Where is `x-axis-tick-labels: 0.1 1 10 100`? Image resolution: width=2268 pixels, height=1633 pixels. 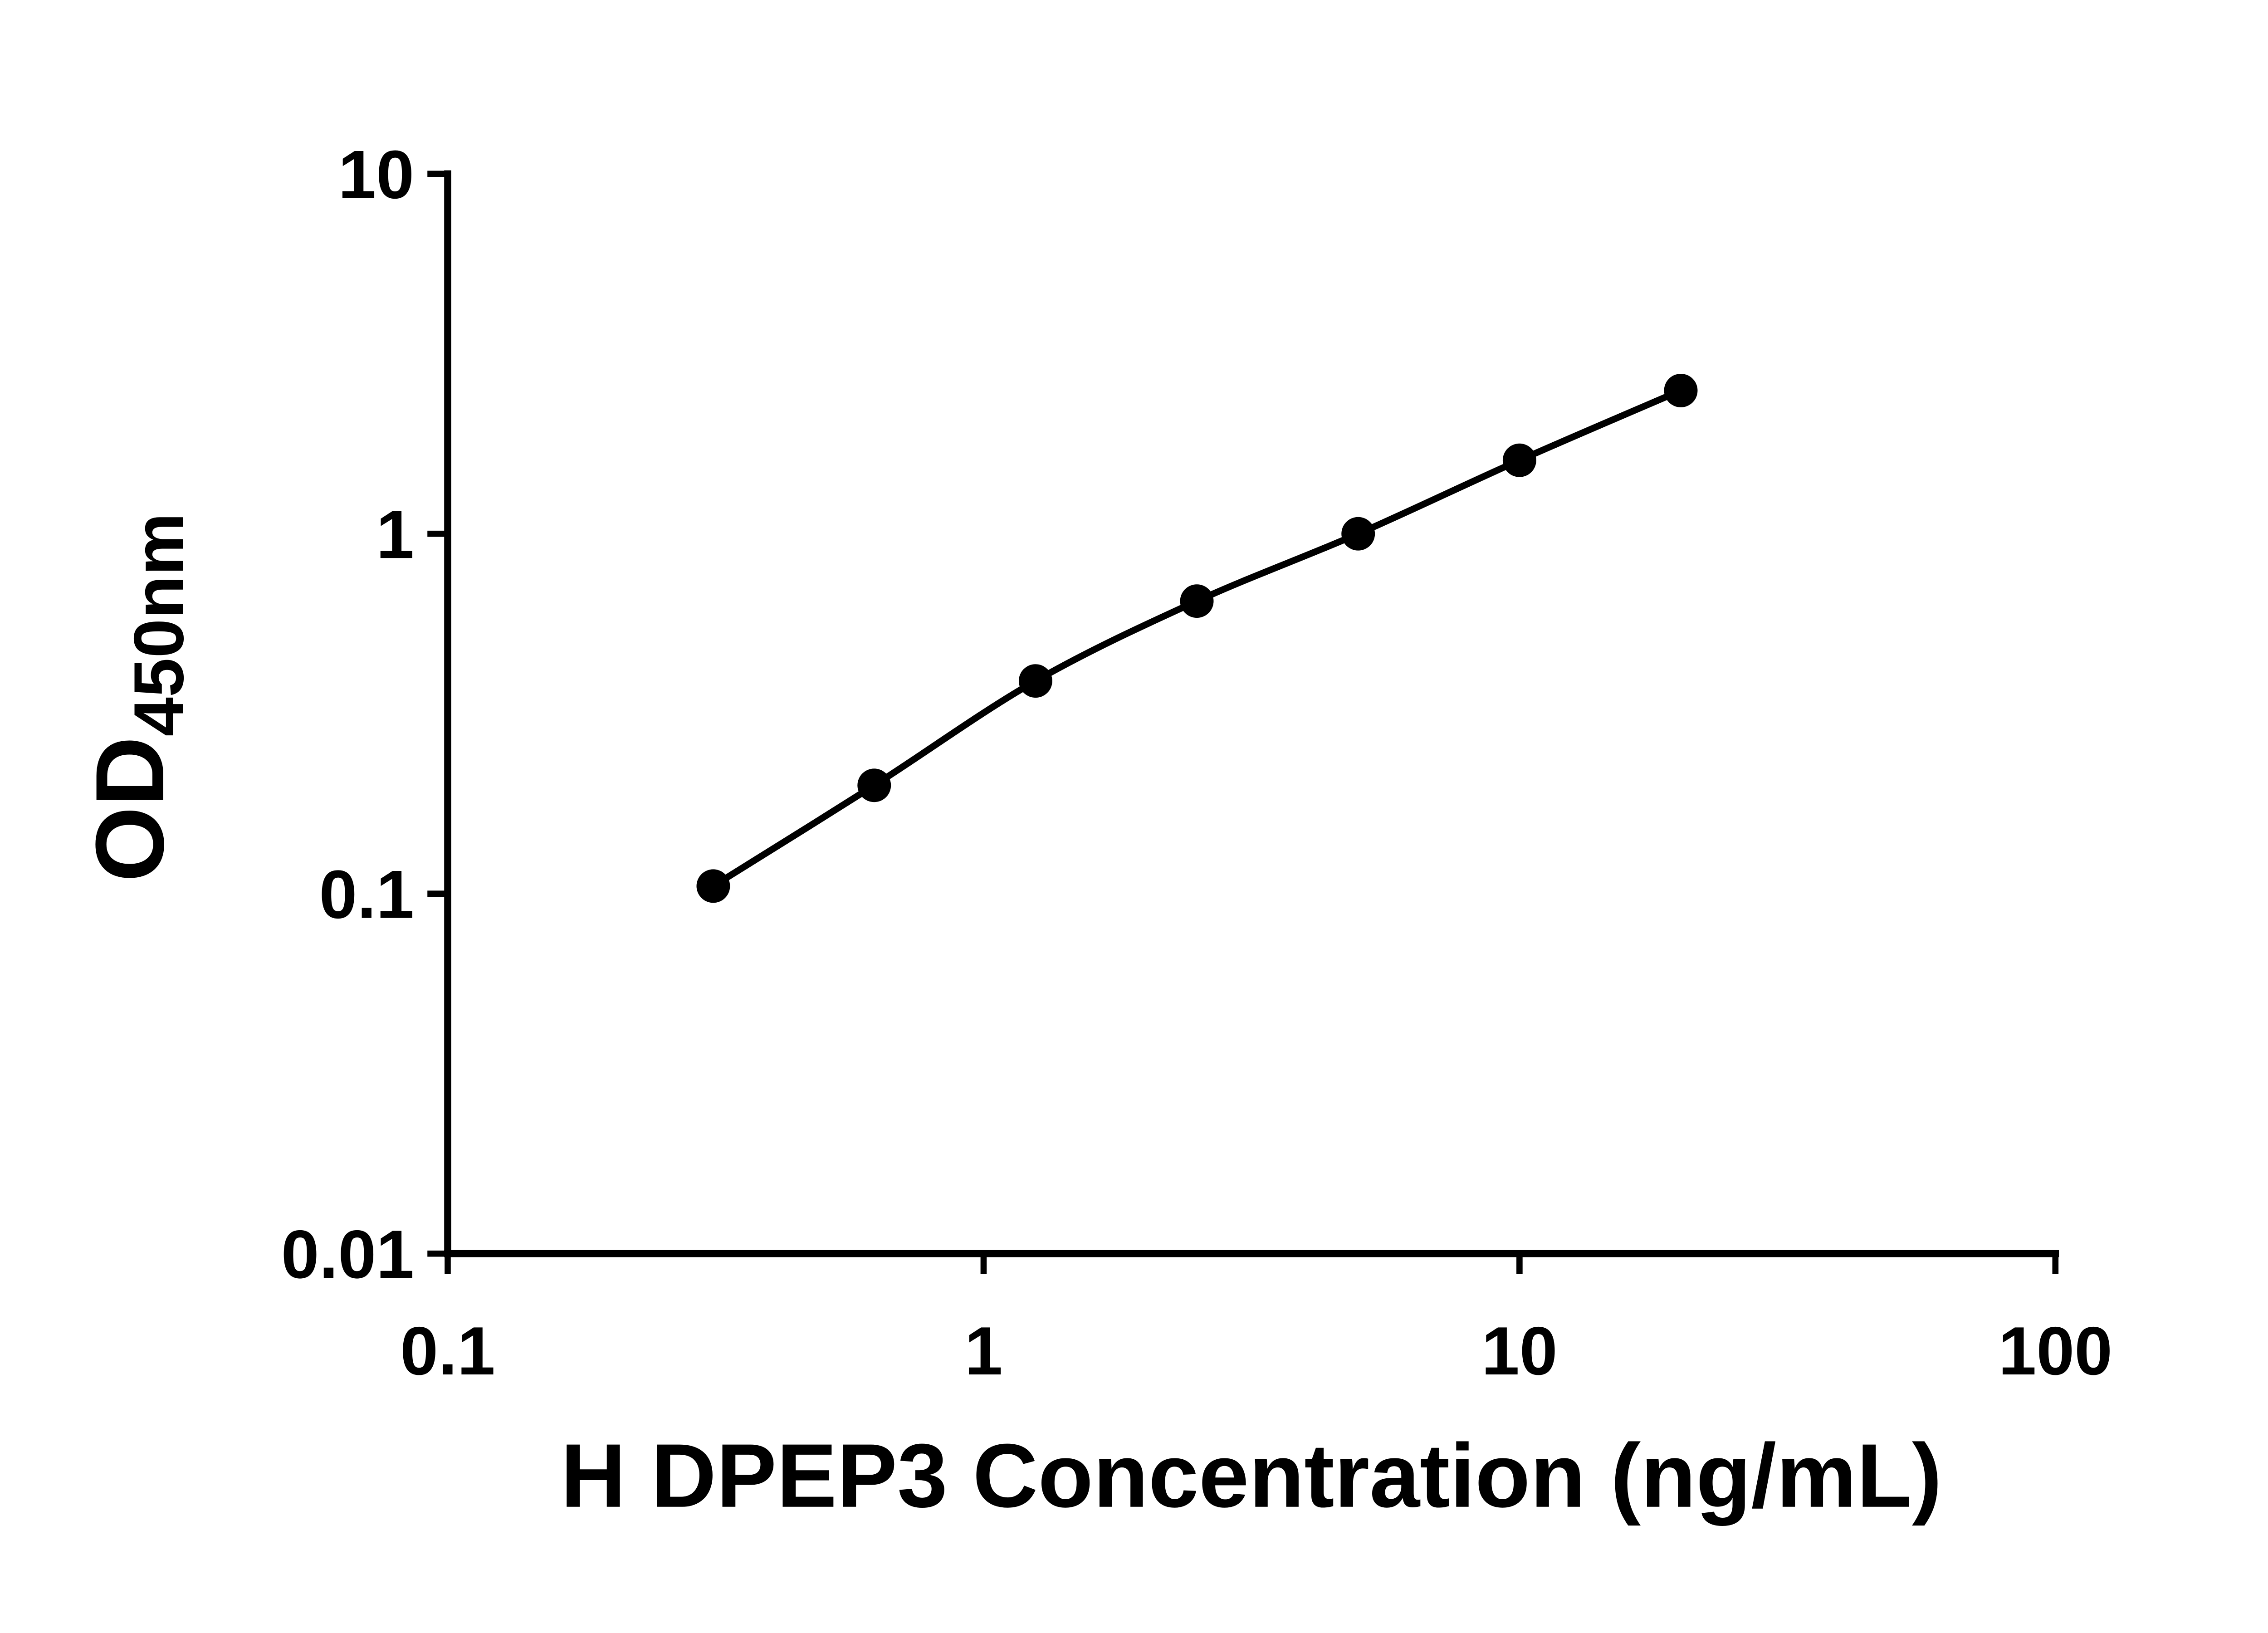
x-axis-tick-labels: 0.1 1 10 100 is located at coordinates (1256, 1351).